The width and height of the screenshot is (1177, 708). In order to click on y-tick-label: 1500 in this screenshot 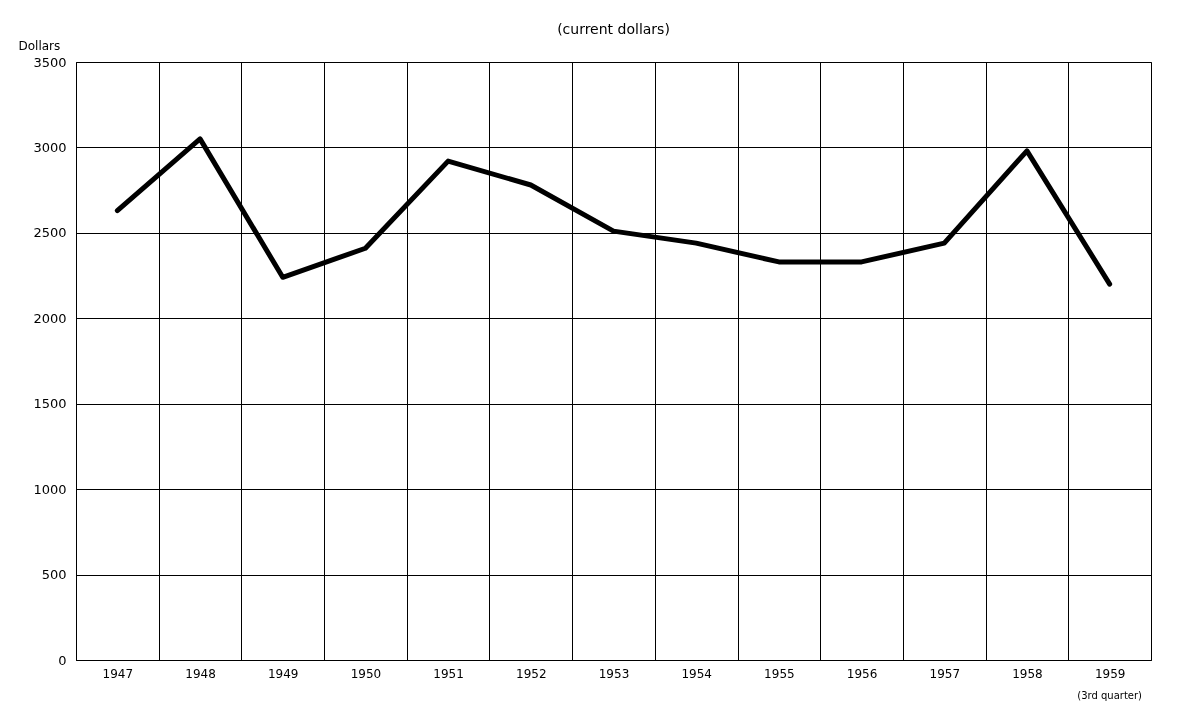, I will do `click(50, 404)`.